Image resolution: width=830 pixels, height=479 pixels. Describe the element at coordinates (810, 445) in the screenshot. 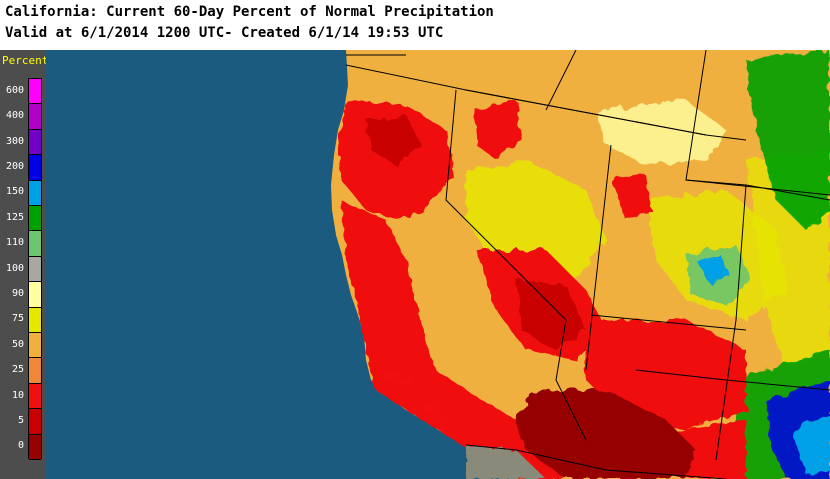

I see `cyan-zone-southeast` at that location.